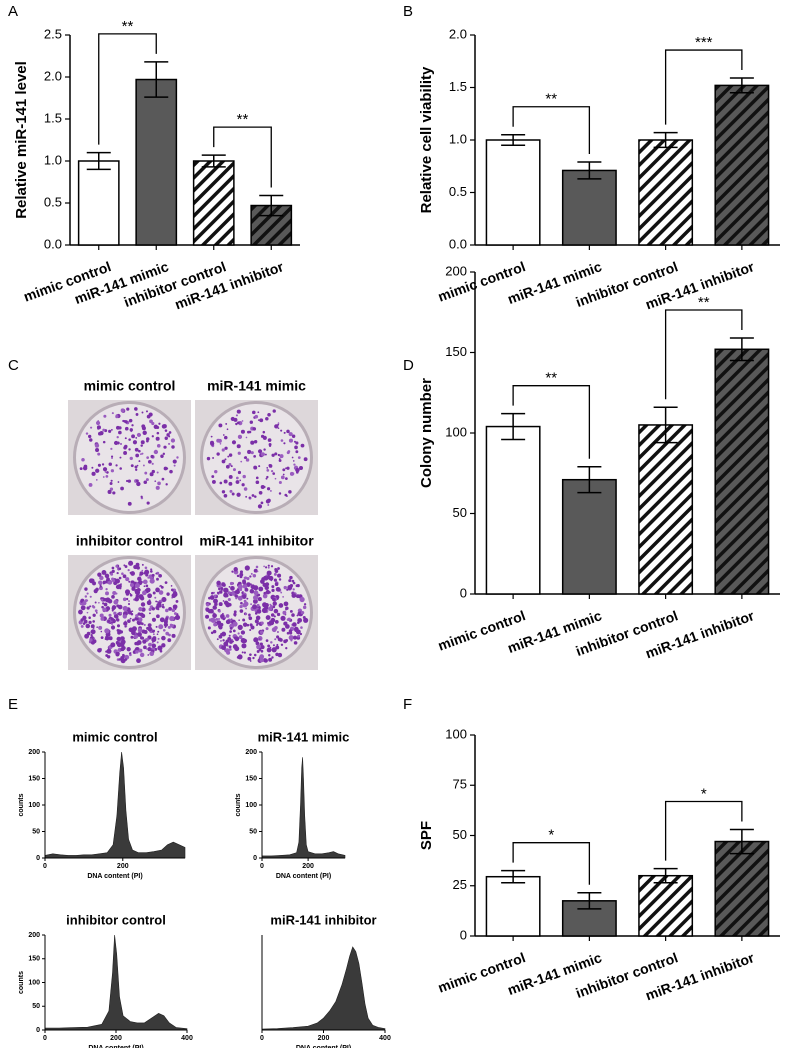  I want to click on significance-label: ***, so click(704, 42).